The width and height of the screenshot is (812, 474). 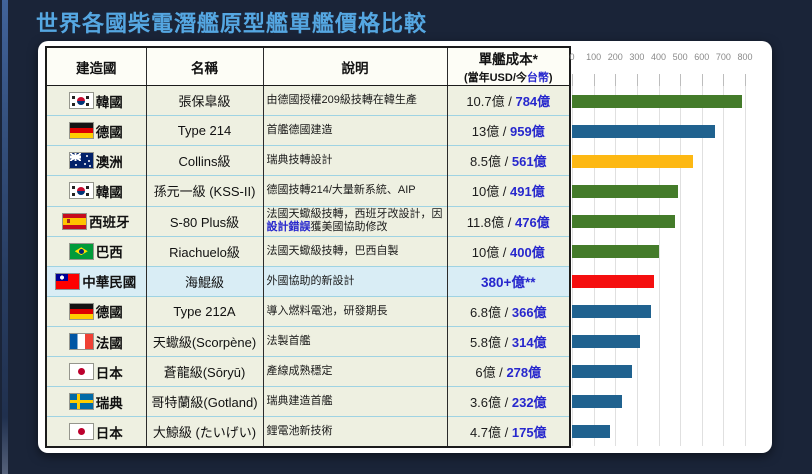 I want to click on description: 首艦德國建造, so click(x=354, y=130).